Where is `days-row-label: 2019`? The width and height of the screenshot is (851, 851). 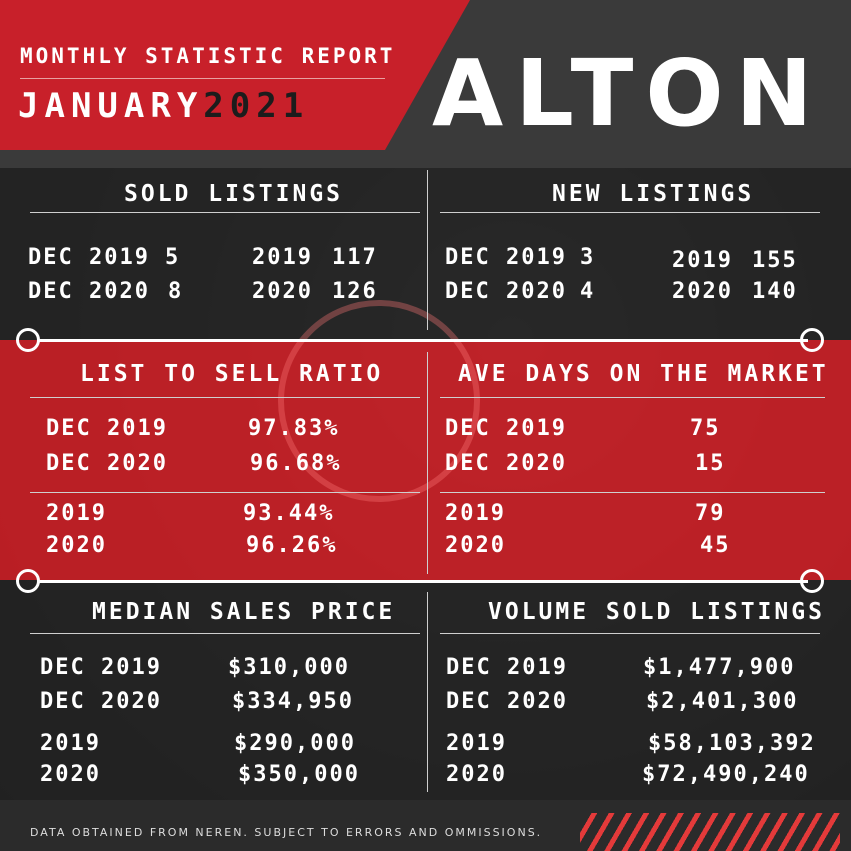 days-row-label: 2019 is located at coordinates (475, 513).